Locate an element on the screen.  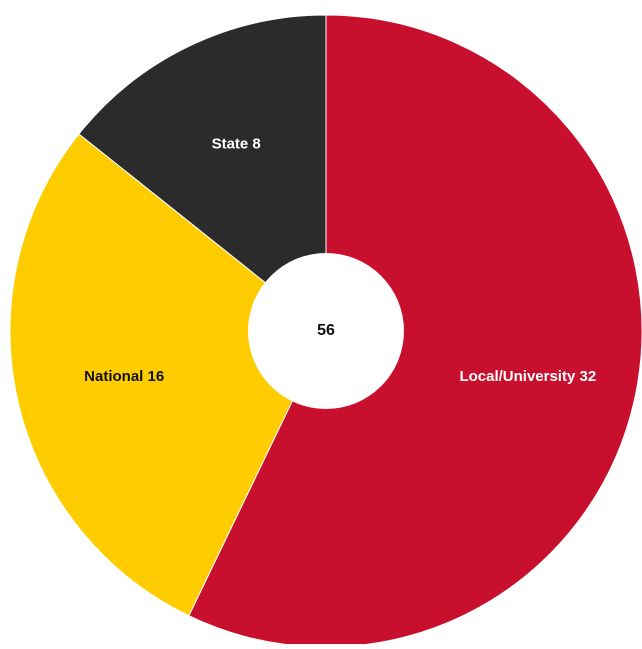
center-hole is located at coordinates (326, 331).